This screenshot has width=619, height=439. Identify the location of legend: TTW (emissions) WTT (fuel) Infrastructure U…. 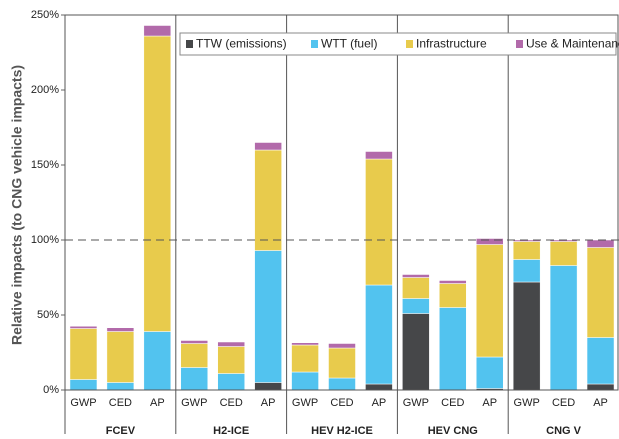
(399, 44).